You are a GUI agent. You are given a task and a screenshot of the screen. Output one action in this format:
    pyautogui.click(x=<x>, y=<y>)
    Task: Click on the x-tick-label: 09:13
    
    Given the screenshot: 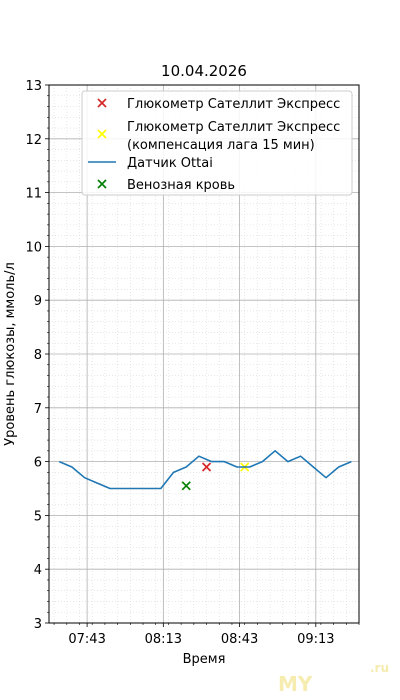 What is the action you would take?
    pyautogui.click(x=315, y=639)
    